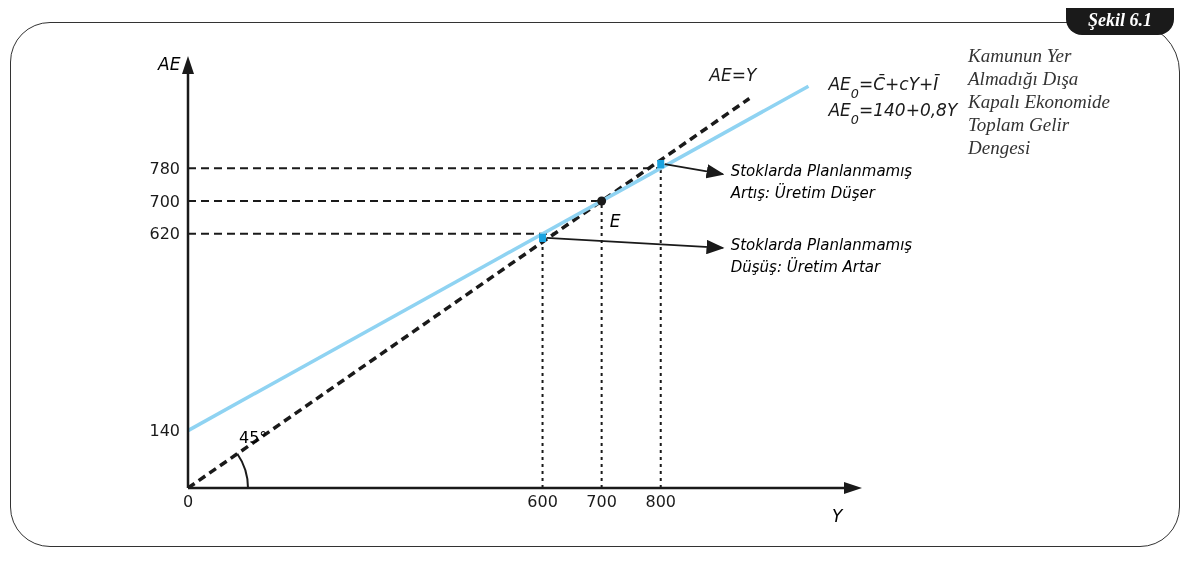 The width and height of the screenshot is (1200, 570). I want to click on y-tick-label: 620, so click(164, 234).